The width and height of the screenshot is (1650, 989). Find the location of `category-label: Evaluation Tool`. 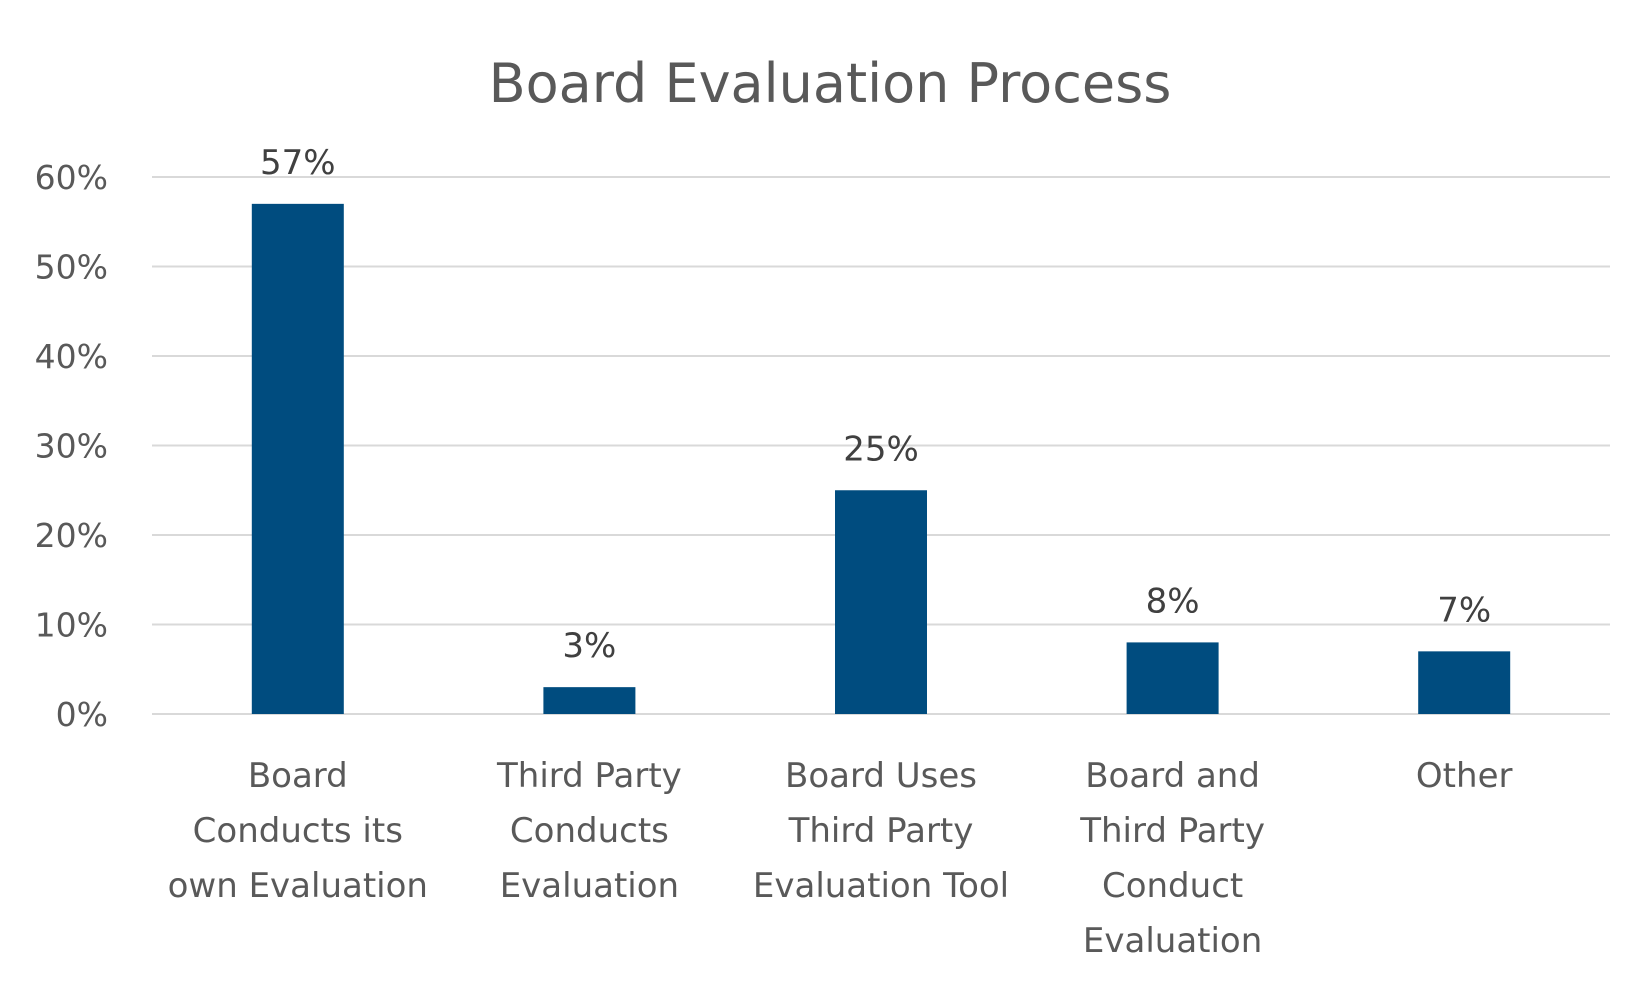

category-label: Evaluation Tool is located at coordinates (881, 886).